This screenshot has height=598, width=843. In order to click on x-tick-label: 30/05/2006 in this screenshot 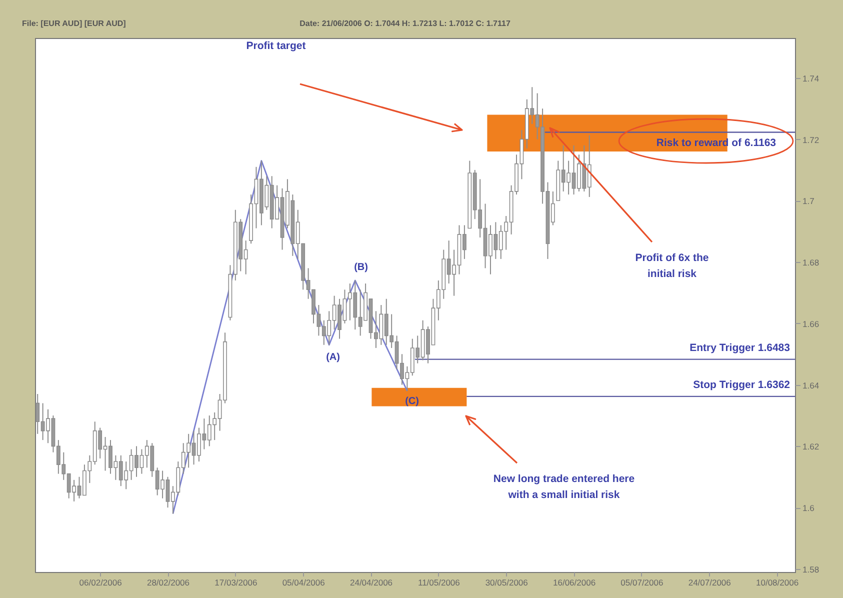, I will do `click(506, 583)`.